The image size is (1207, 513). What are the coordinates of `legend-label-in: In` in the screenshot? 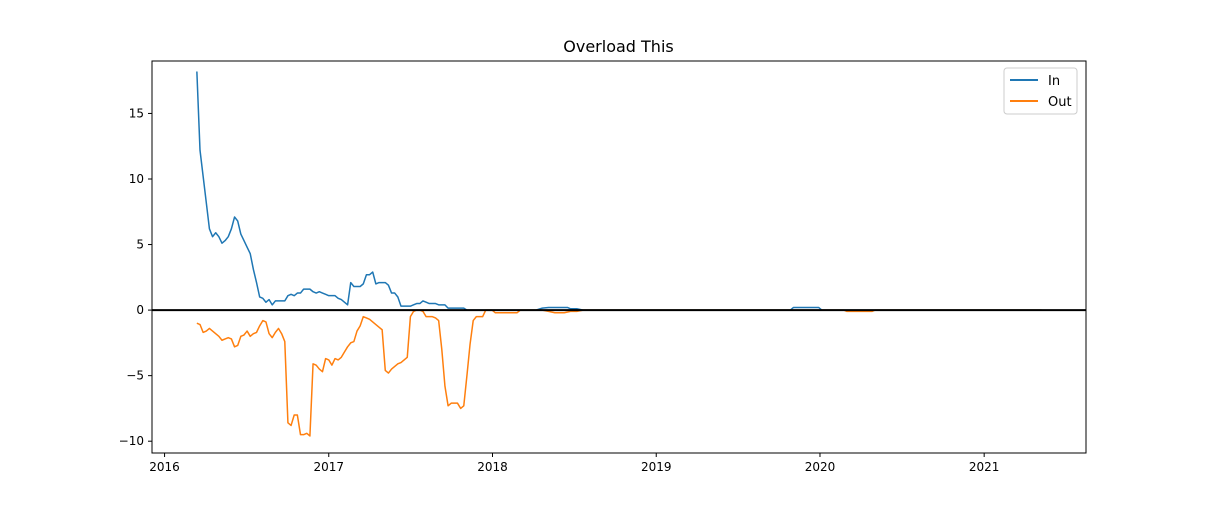 It's located at (1054, 81).